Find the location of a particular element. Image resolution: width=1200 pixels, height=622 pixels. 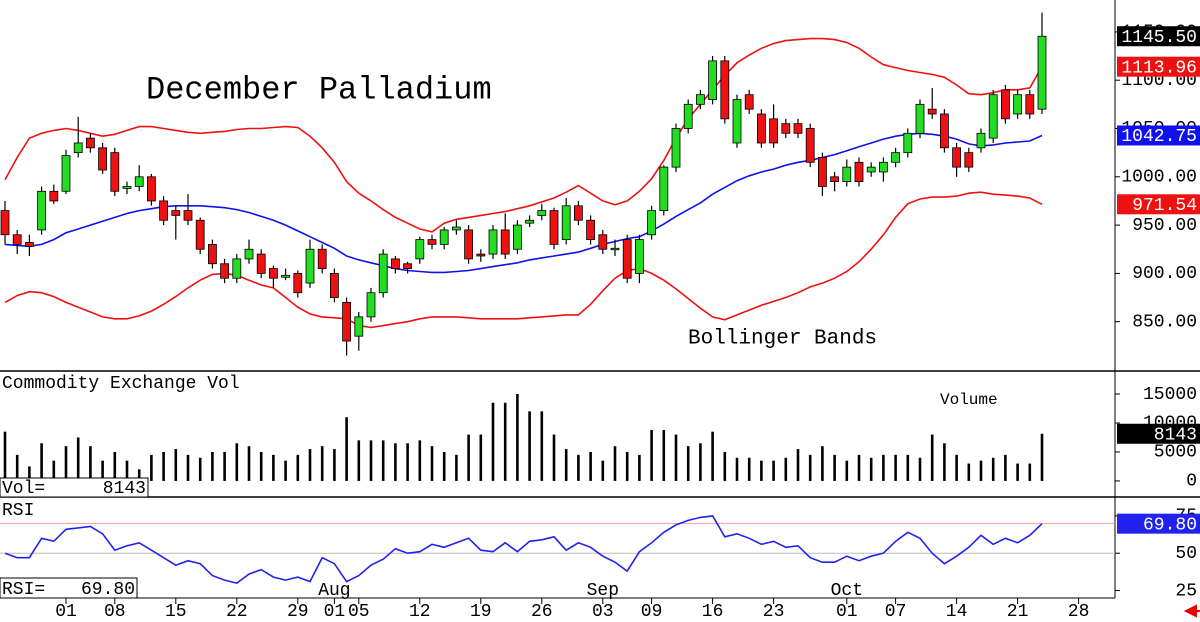

y-tick-label: 25 is located at coordinates (1186, 591).